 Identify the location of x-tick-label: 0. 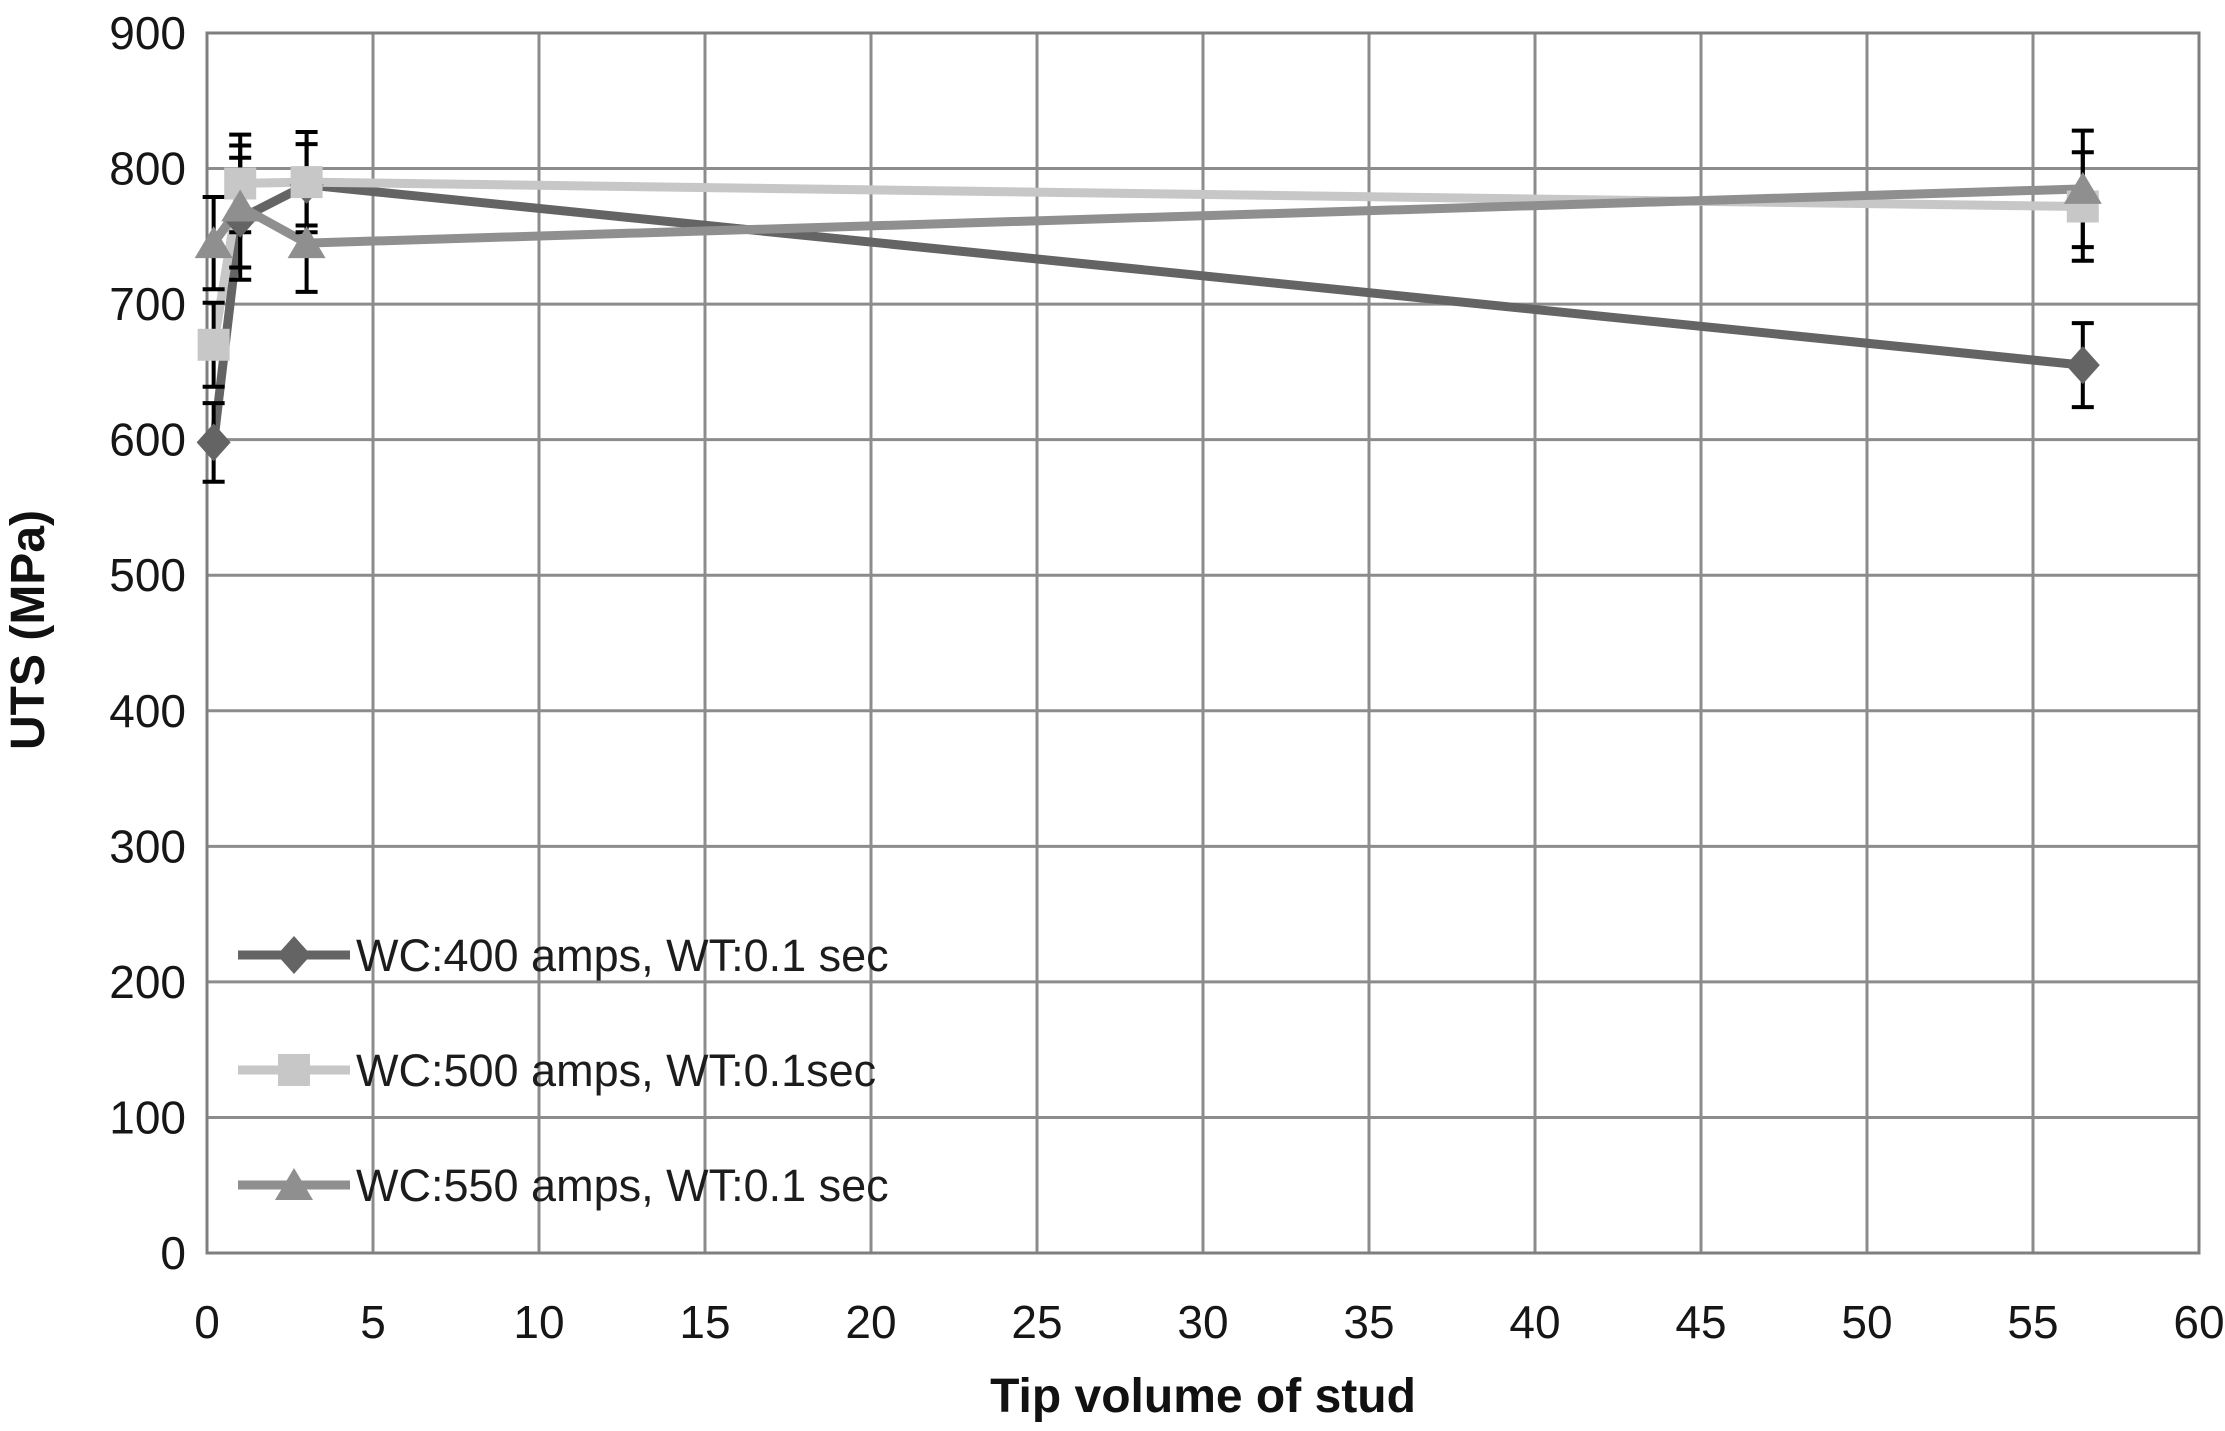
(207, 1322).